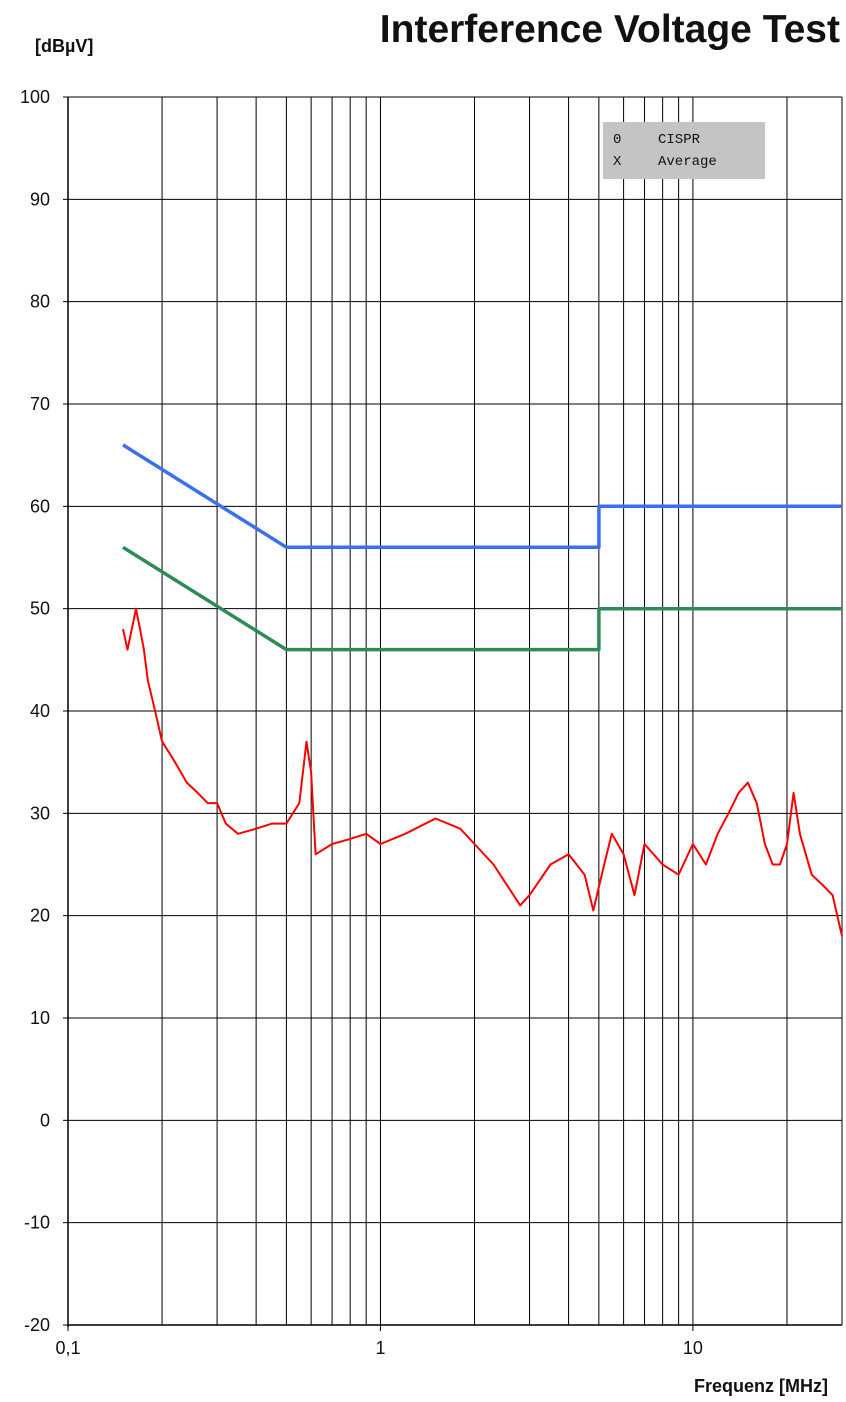 Image resolution: width=846 pixels, height=1402 pixels. I want to click on legend: 0 CISPR X Average, so click(684, 150).